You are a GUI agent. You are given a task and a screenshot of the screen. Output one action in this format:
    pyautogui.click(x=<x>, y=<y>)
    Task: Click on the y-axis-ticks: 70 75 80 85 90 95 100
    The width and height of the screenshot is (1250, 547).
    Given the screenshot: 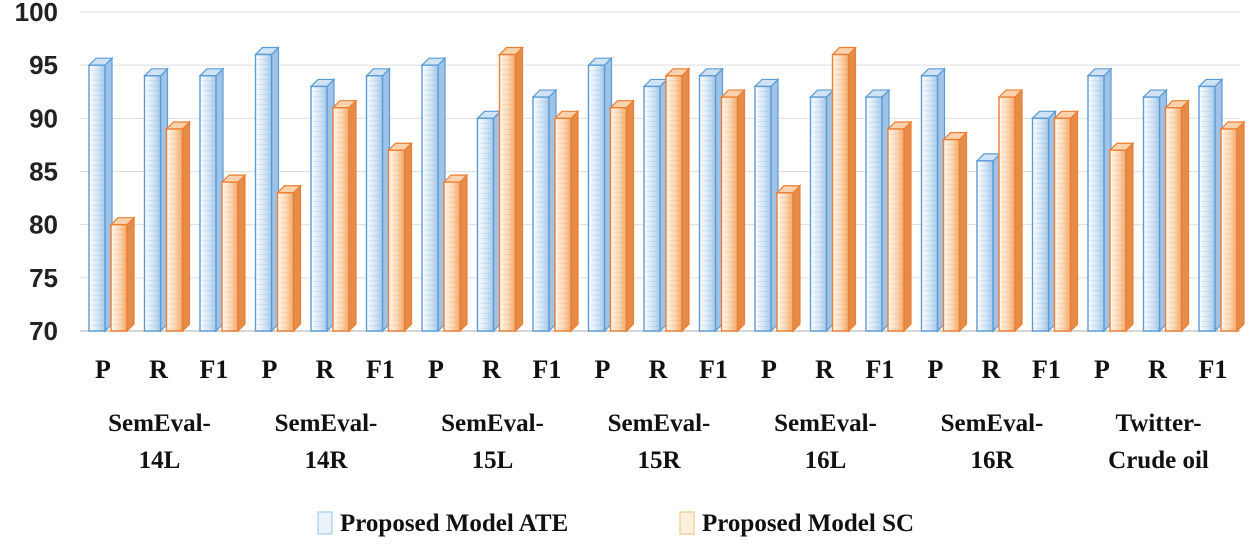 What is the action you would take?
    pyautogui.click(x=36, y=173)
    